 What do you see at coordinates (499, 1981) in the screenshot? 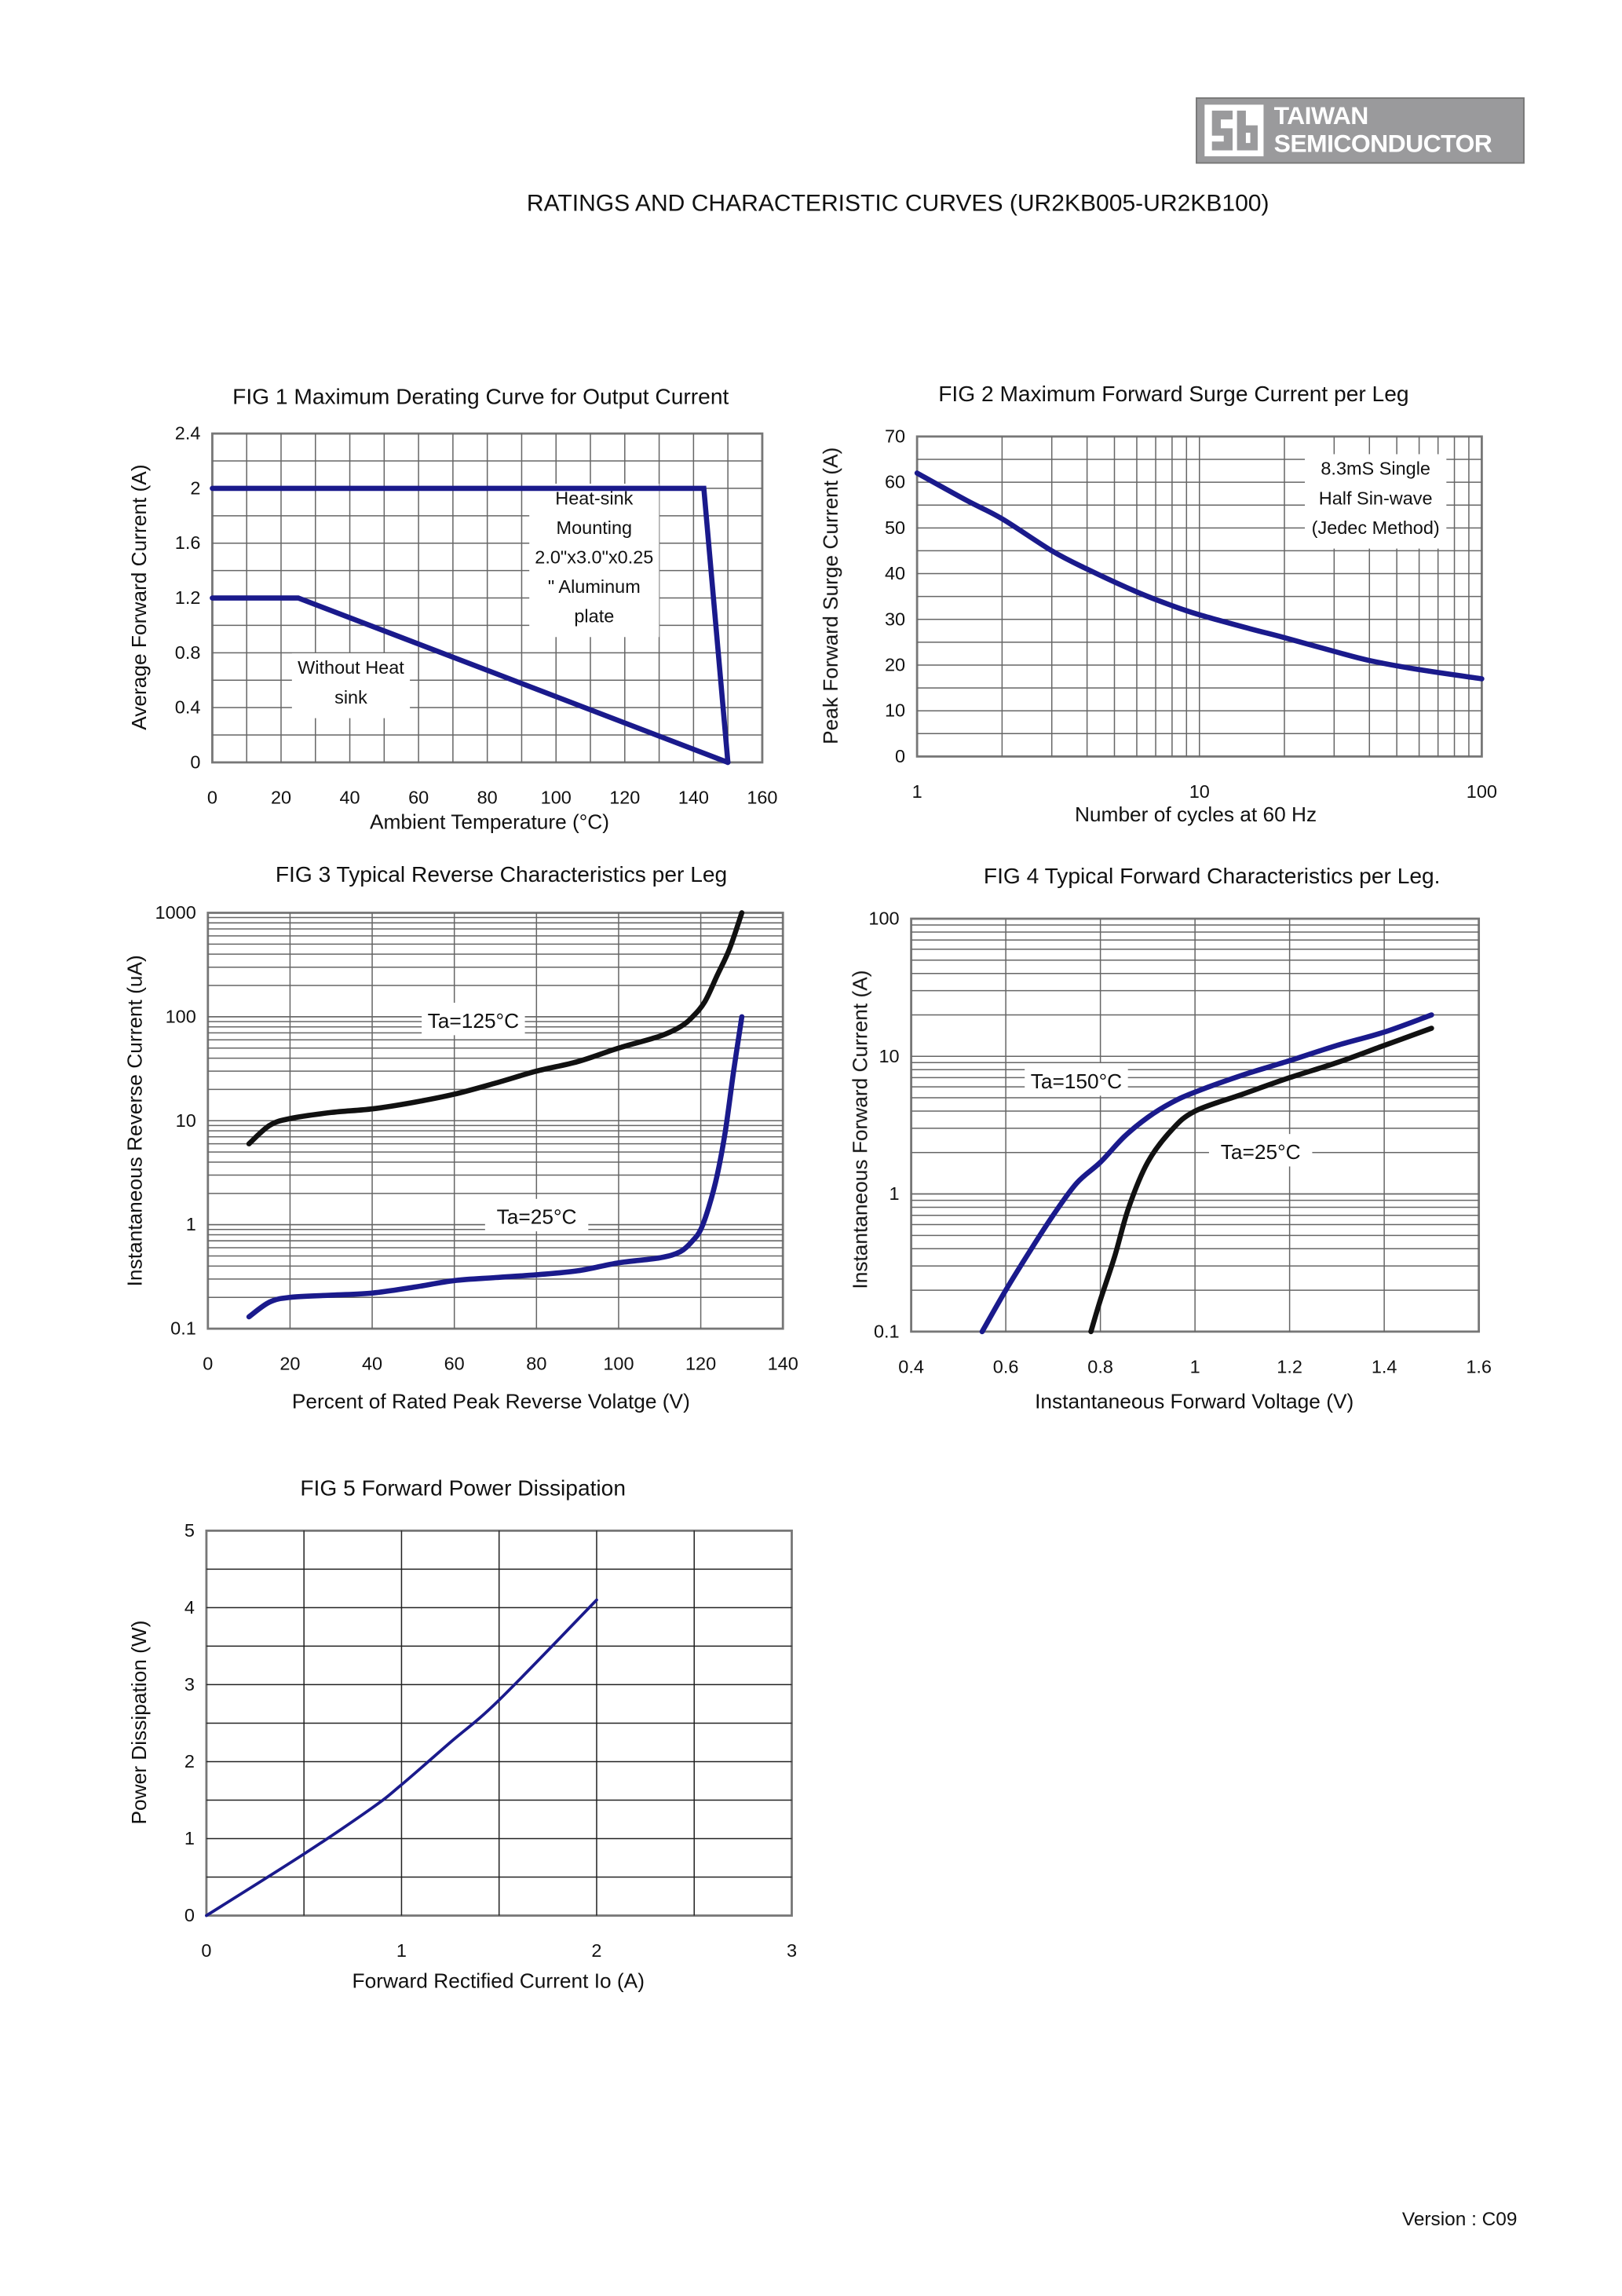
I see `x-axis-label: Forward Rectified Current Io (A)` at bounding box center [499, 1981].